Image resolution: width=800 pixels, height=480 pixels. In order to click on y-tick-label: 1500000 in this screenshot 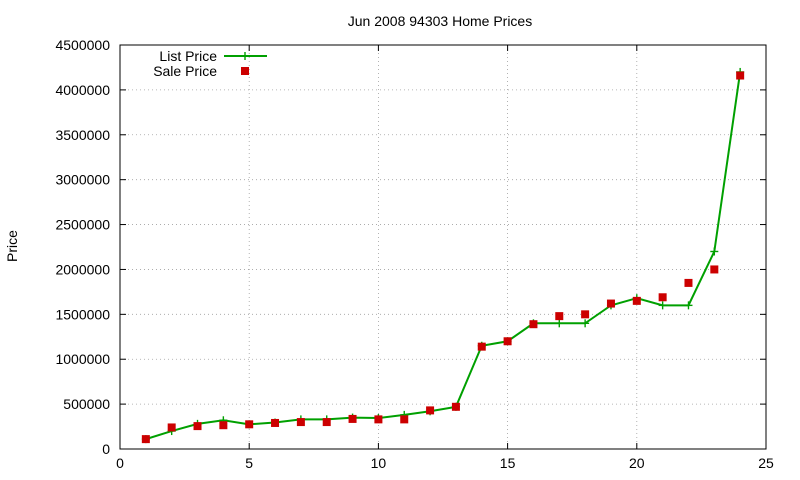, I will do `click(82, 314)`.